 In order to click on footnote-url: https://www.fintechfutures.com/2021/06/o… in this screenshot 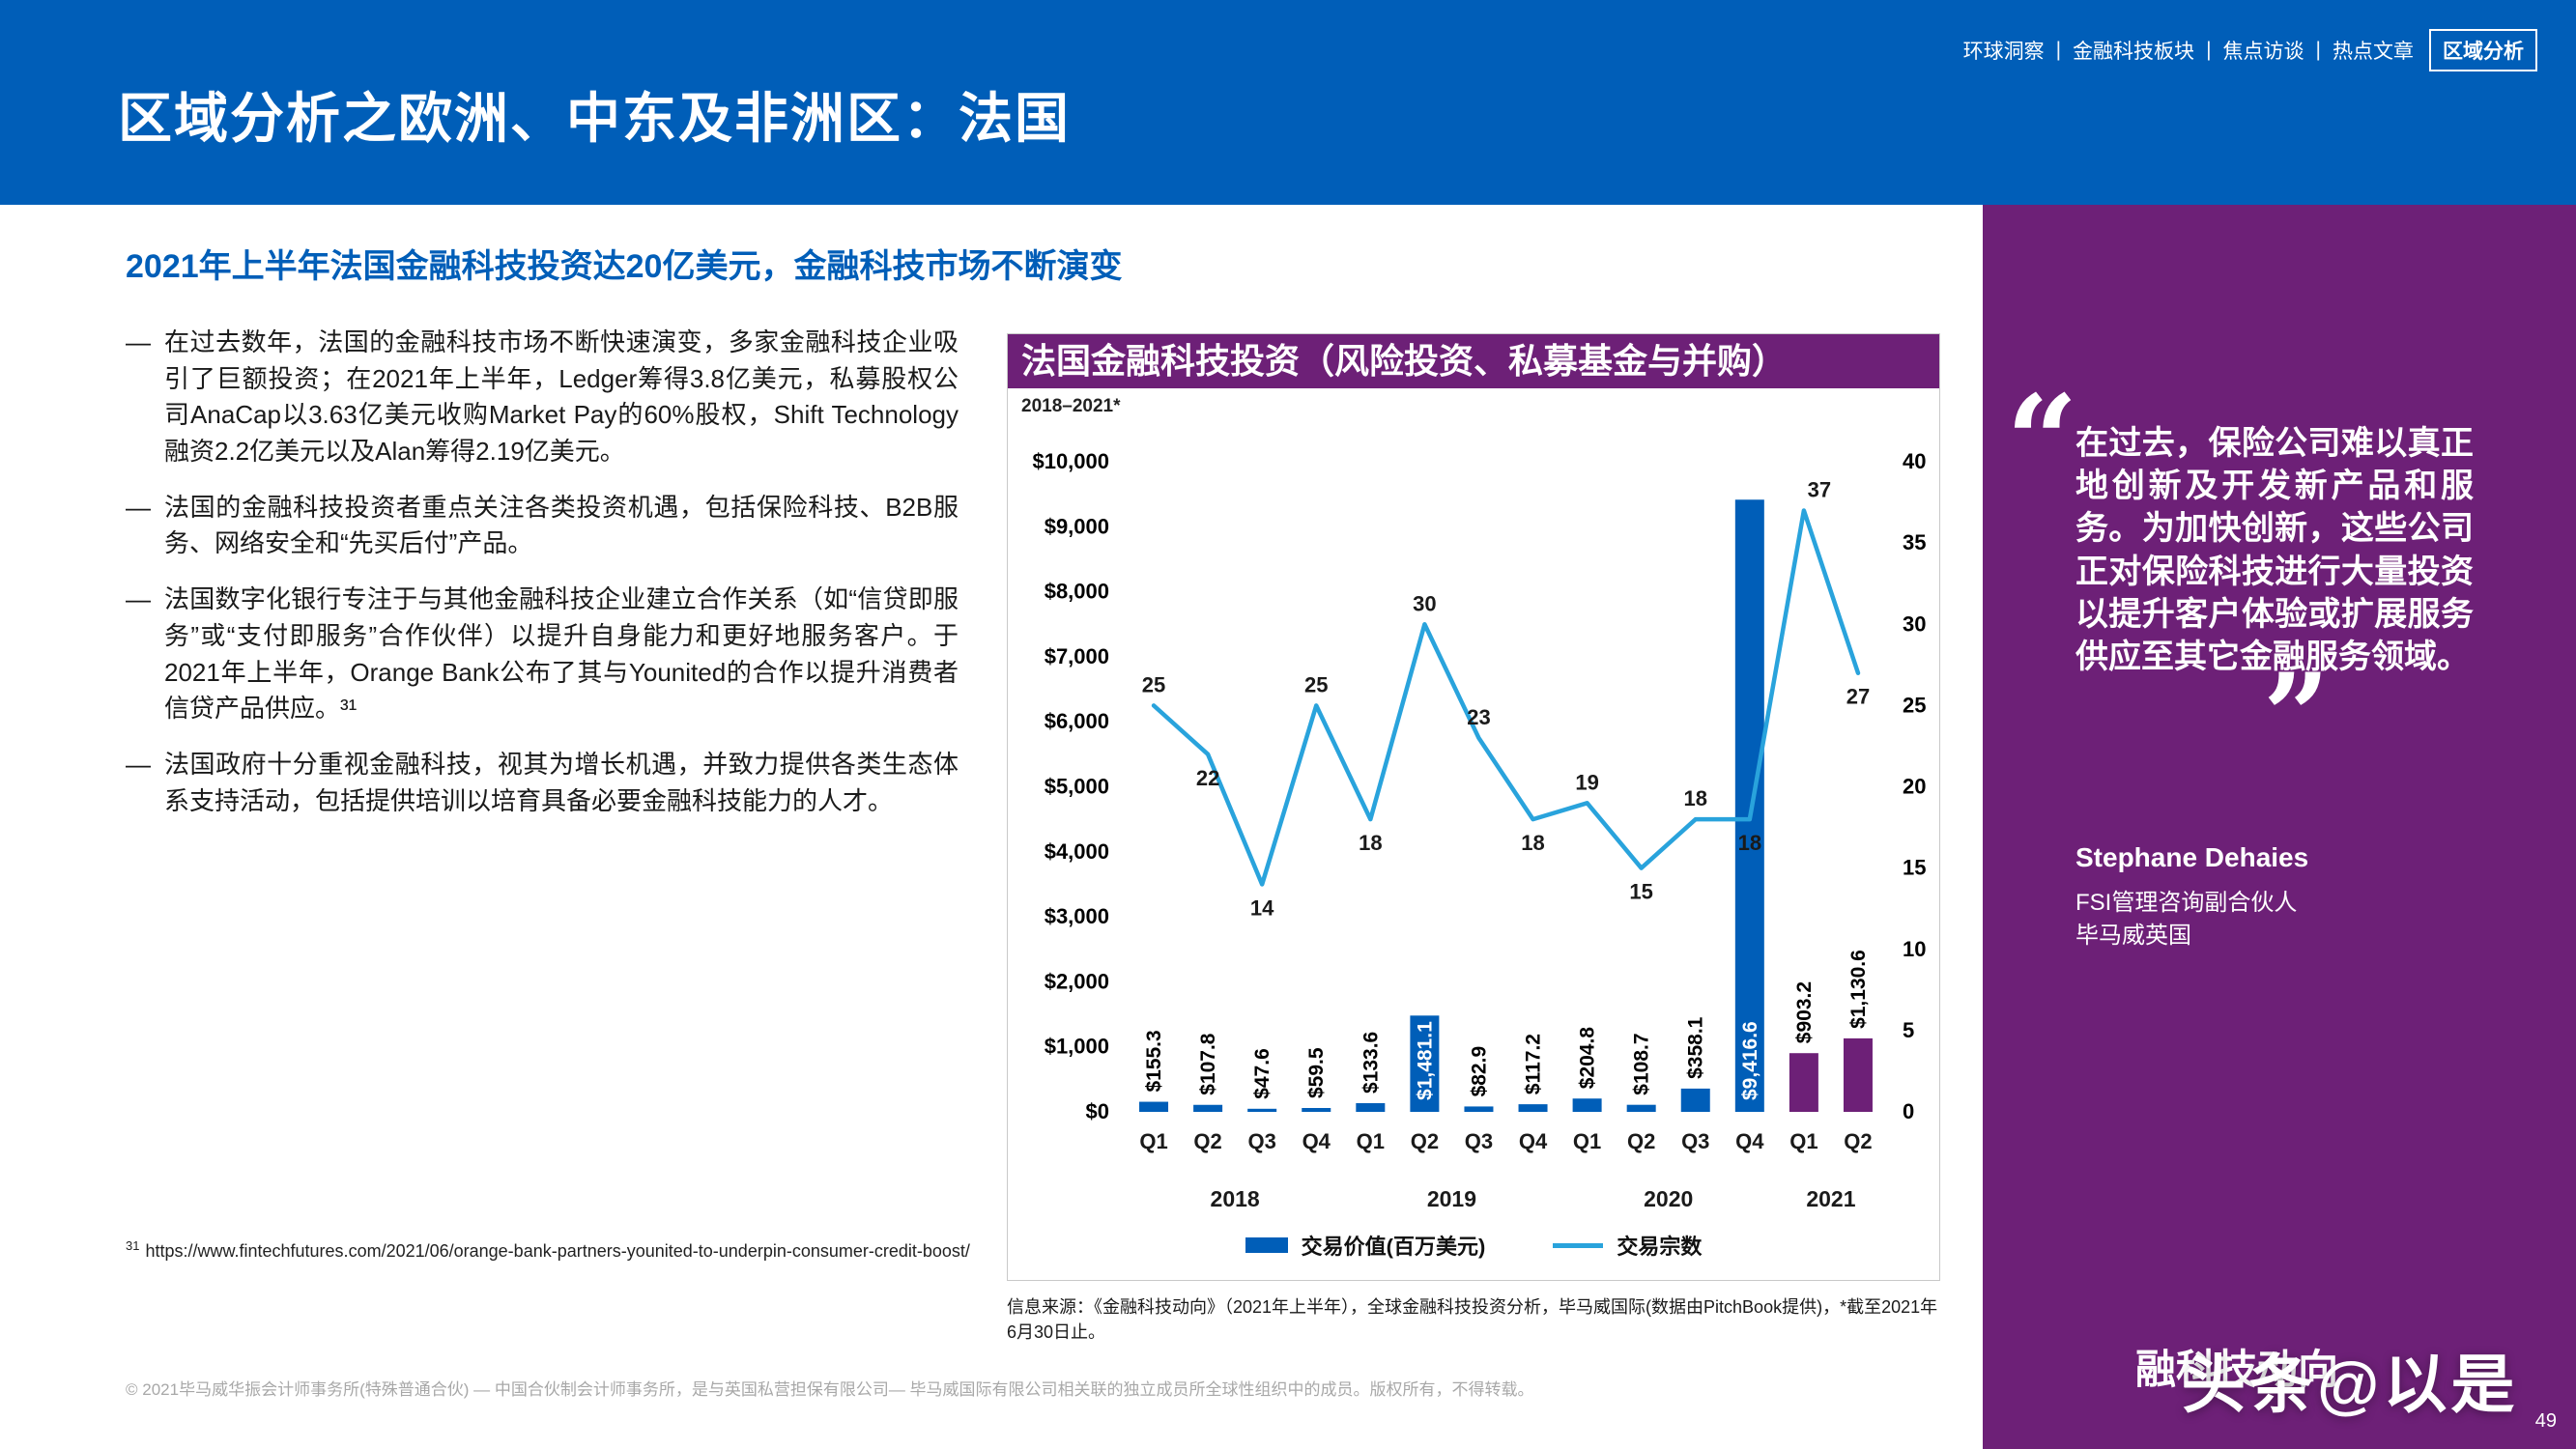, I will do `click(558, 1251)`.